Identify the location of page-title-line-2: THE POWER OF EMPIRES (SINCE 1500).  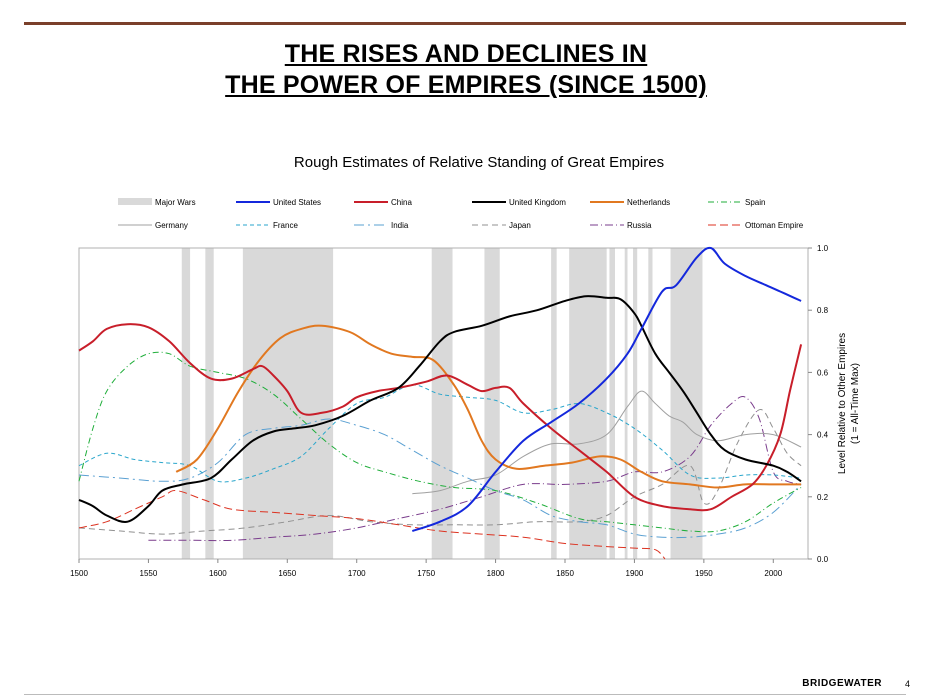
(466, 85).